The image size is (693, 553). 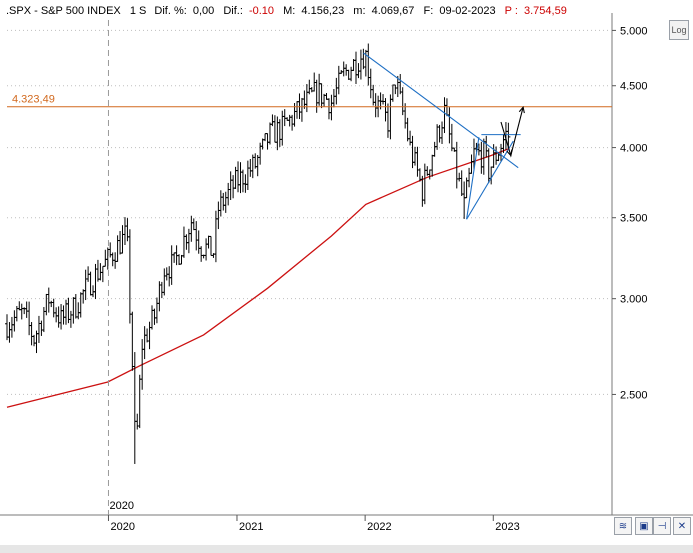 I want to click on price-tick-label: 3.500, so click(x=634, y=219).